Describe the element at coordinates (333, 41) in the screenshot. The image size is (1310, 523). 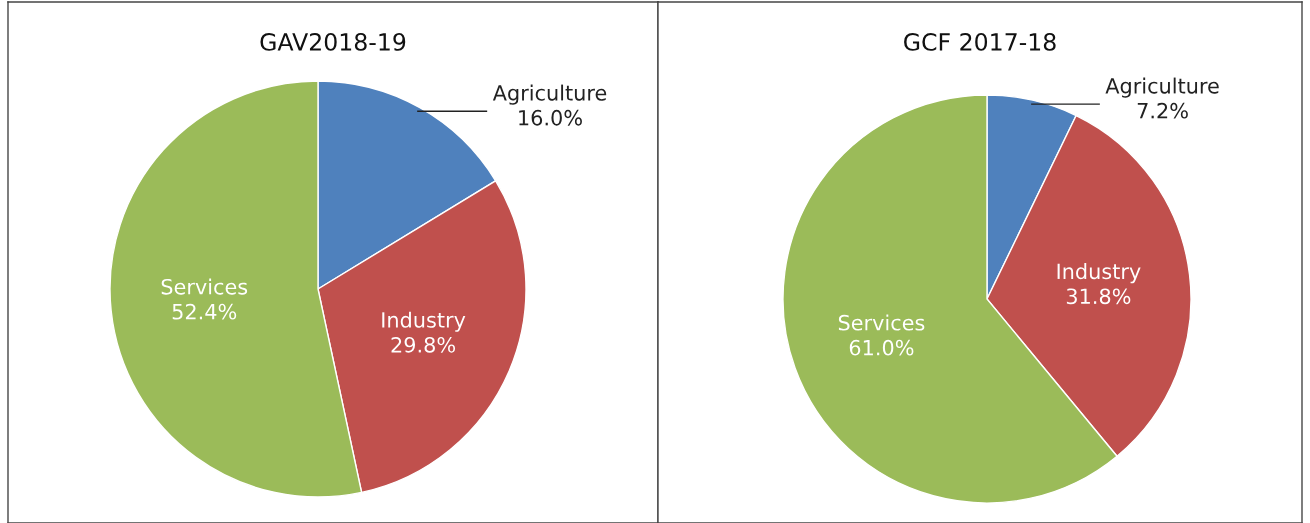
I see `chart-title: GAV2018-19` at that location.